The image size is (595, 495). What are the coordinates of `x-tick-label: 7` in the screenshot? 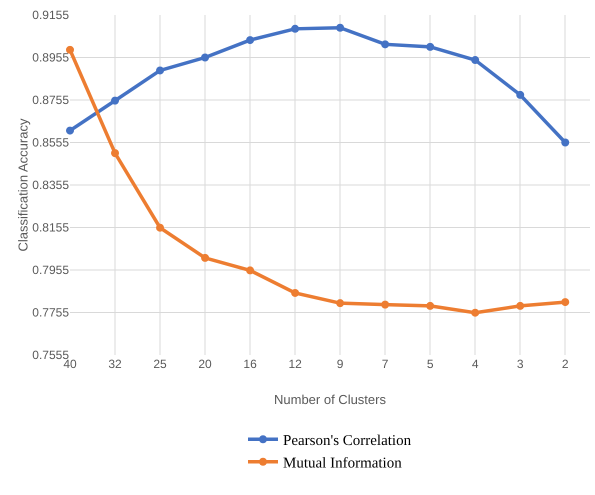 It's located at (385, 364).